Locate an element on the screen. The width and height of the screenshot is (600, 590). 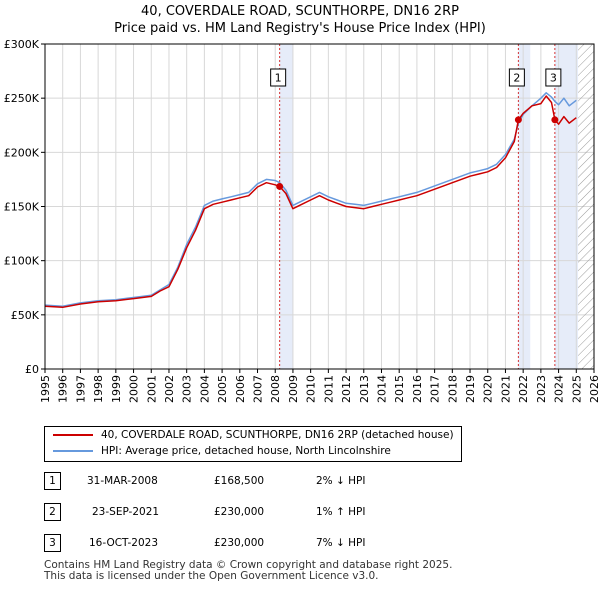
x-tick-label: 2021 is located at coordinates (505, 389).